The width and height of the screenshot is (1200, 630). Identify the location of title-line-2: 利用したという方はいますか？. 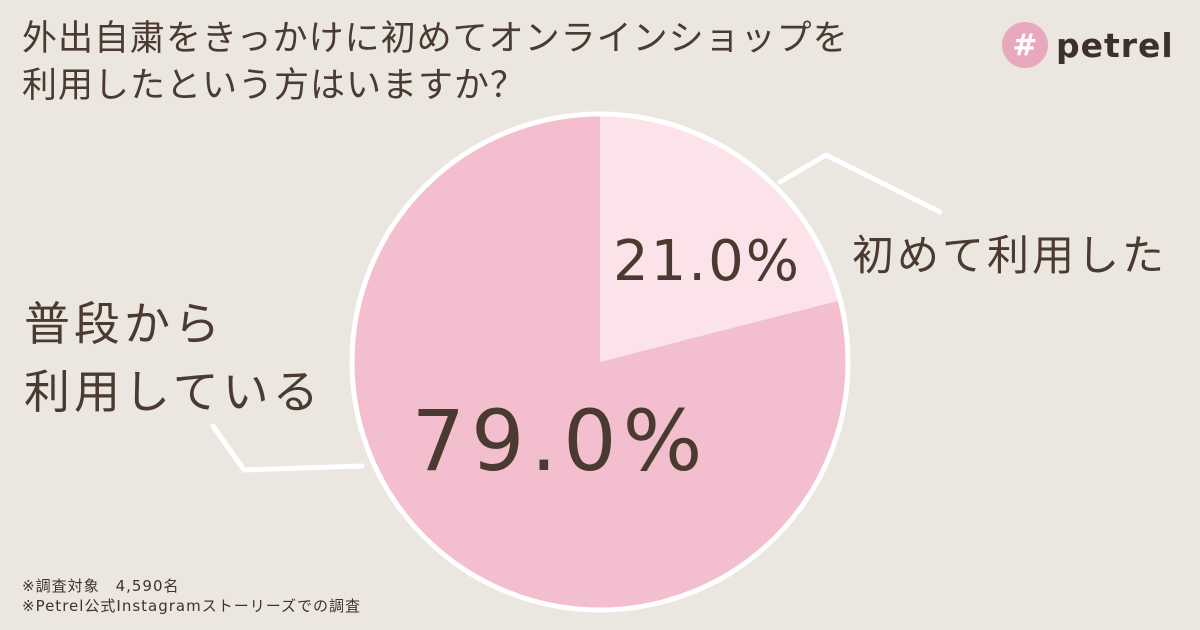
(274, 86).